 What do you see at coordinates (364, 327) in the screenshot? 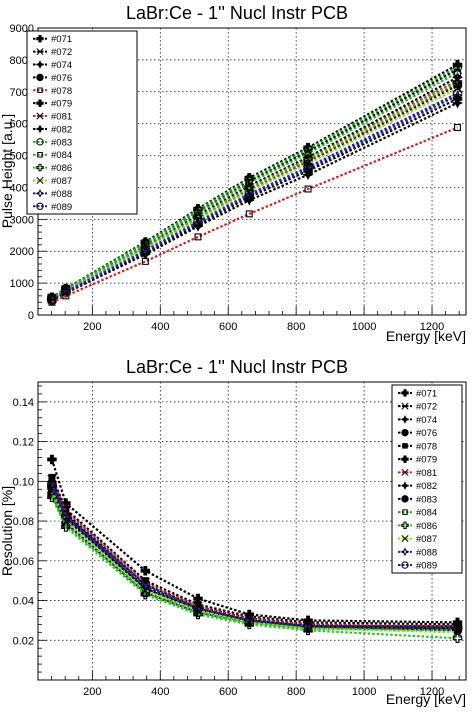
I see `x-tick-label: 1000` at bounding box center [364, 327].